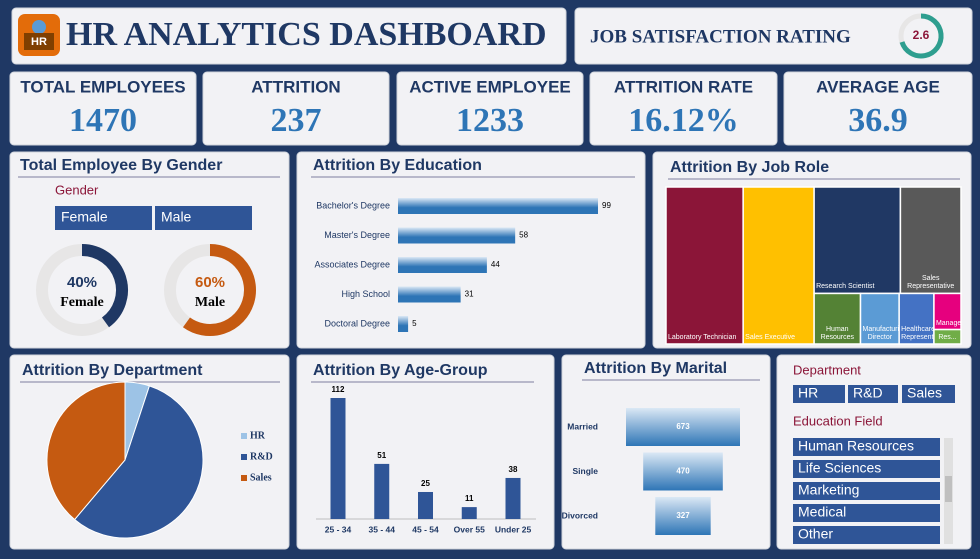 The width and height of the screenshot is (980, 559). What do you see at coordinates (210, 302) in the screenshot?
I see `donut-category-label: Male` at bounding box center [210, 302].